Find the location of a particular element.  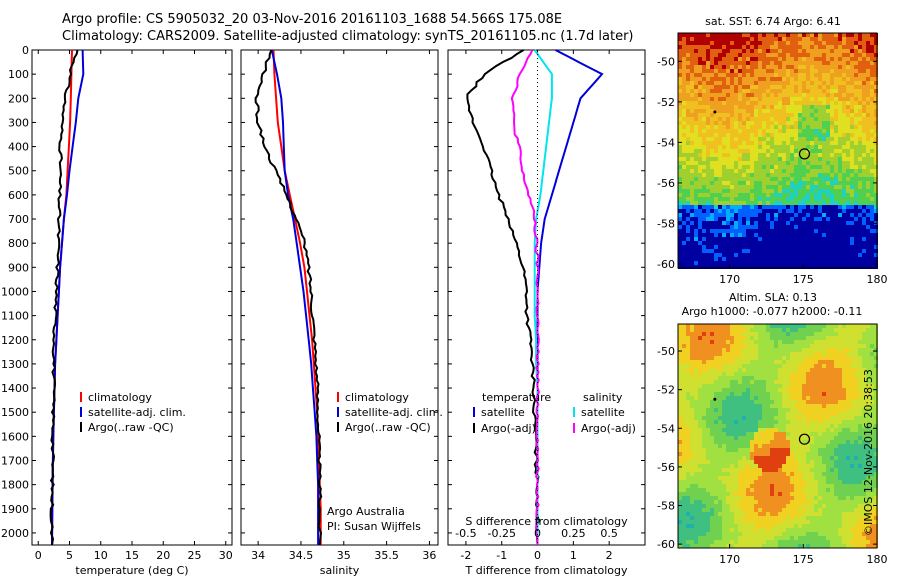

s-tick-label: -0.5 is located at coordinates (465, 533).